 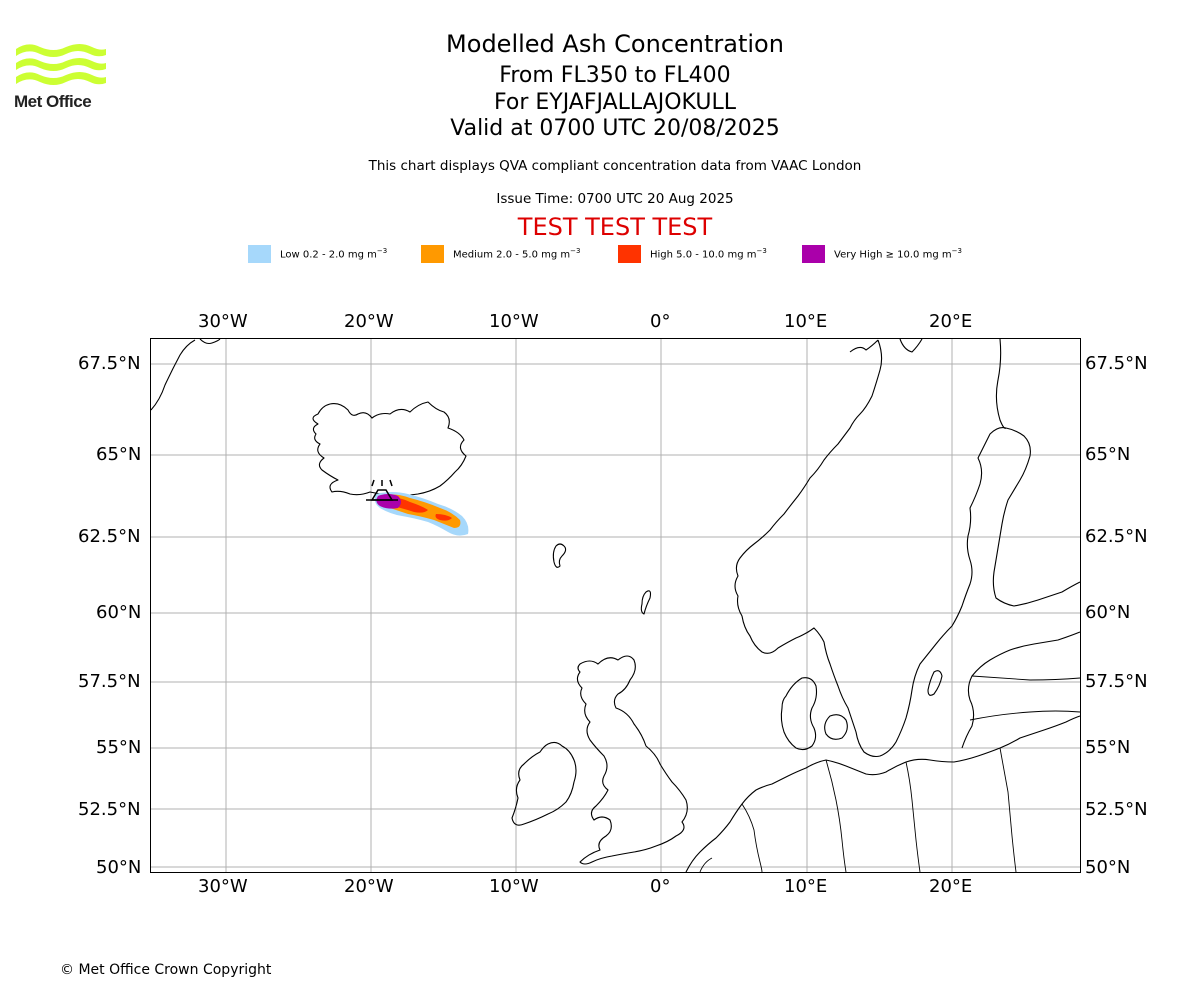 I want to click on legend-label-medium: Medium 2.0 - 5.0 mg m, so click(x=512, y=255).